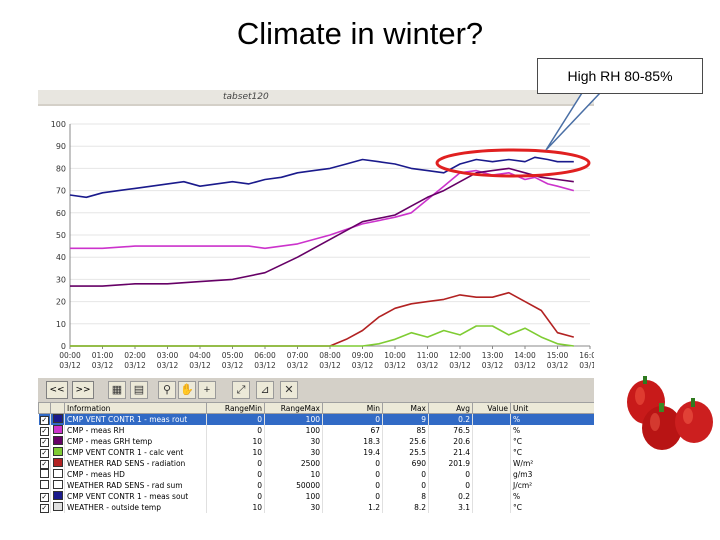 The height and width of the screenshot is (540, 720). Describe the element at coordinates (552, 408) in the screenshot. I see `header-unit: Unit` at that location.